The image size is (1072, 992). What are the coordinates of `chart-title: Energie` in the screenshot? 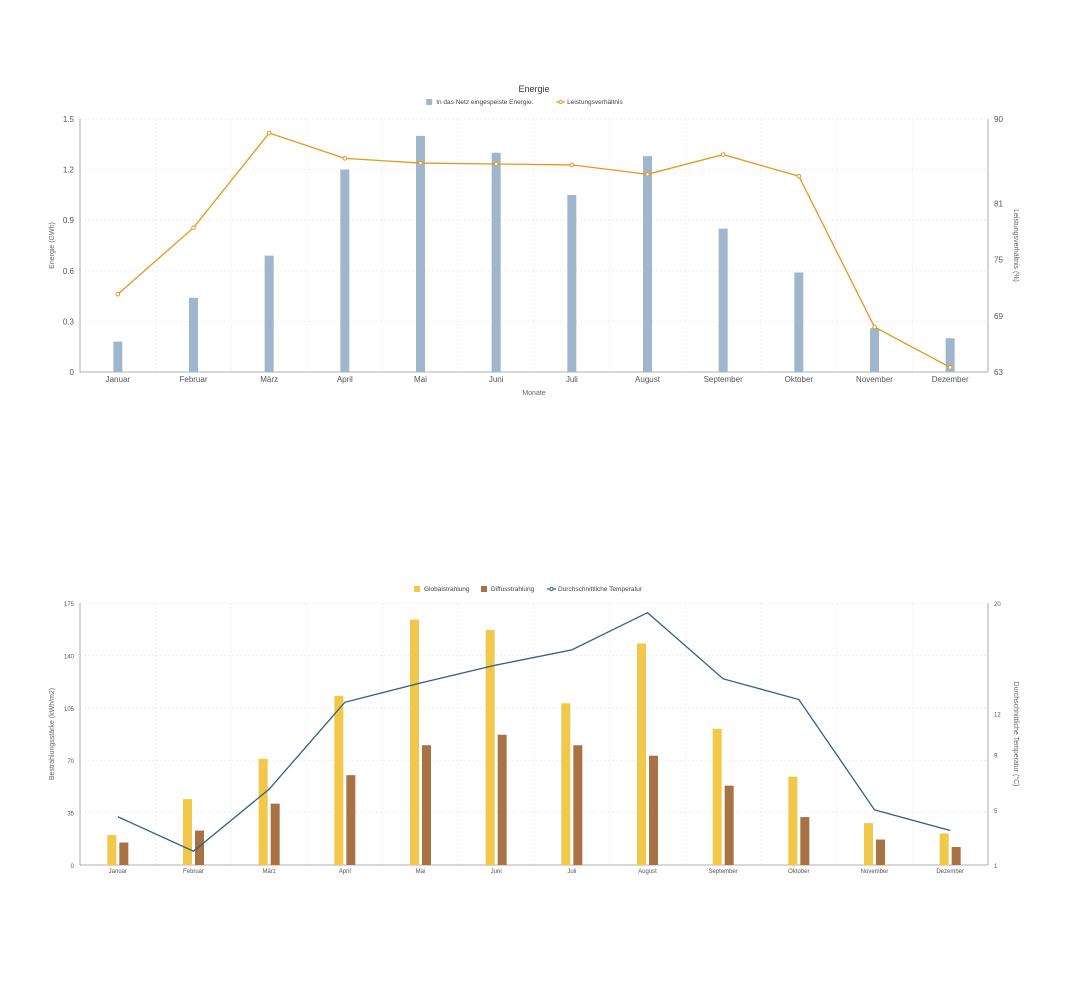 It's located at (533, 89).